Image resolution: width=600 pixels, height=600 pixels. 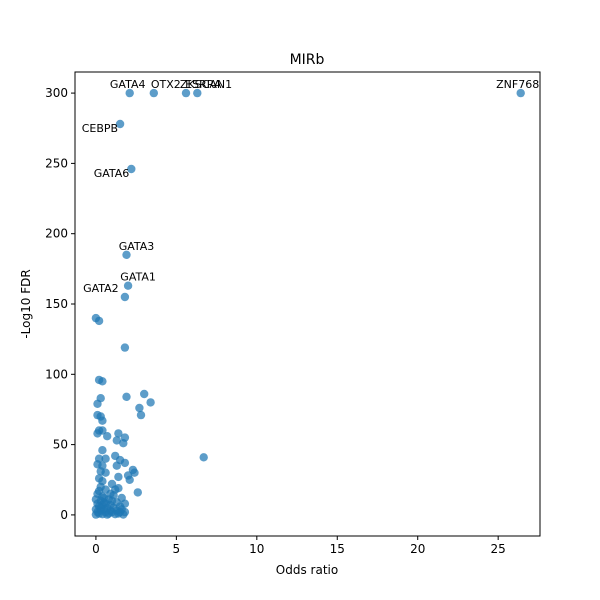 I want to click on x-axis-label: Odds ratio, so click(x=307, y=570).